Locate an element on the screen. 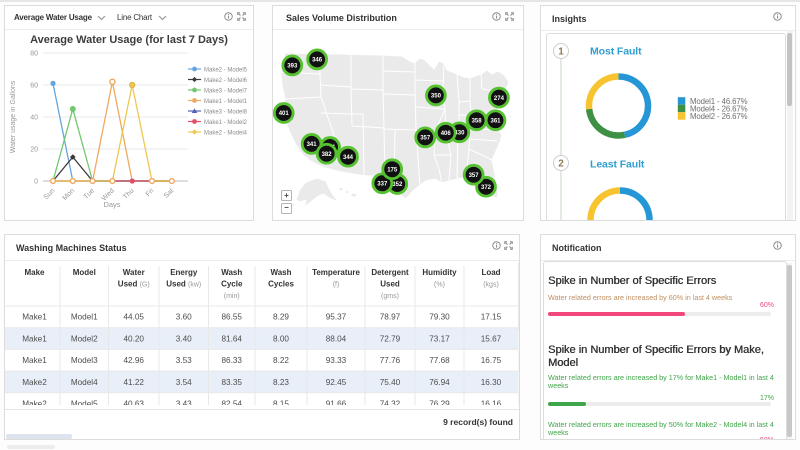  svg-text: 76.94 is located at coordinates (439, 382).